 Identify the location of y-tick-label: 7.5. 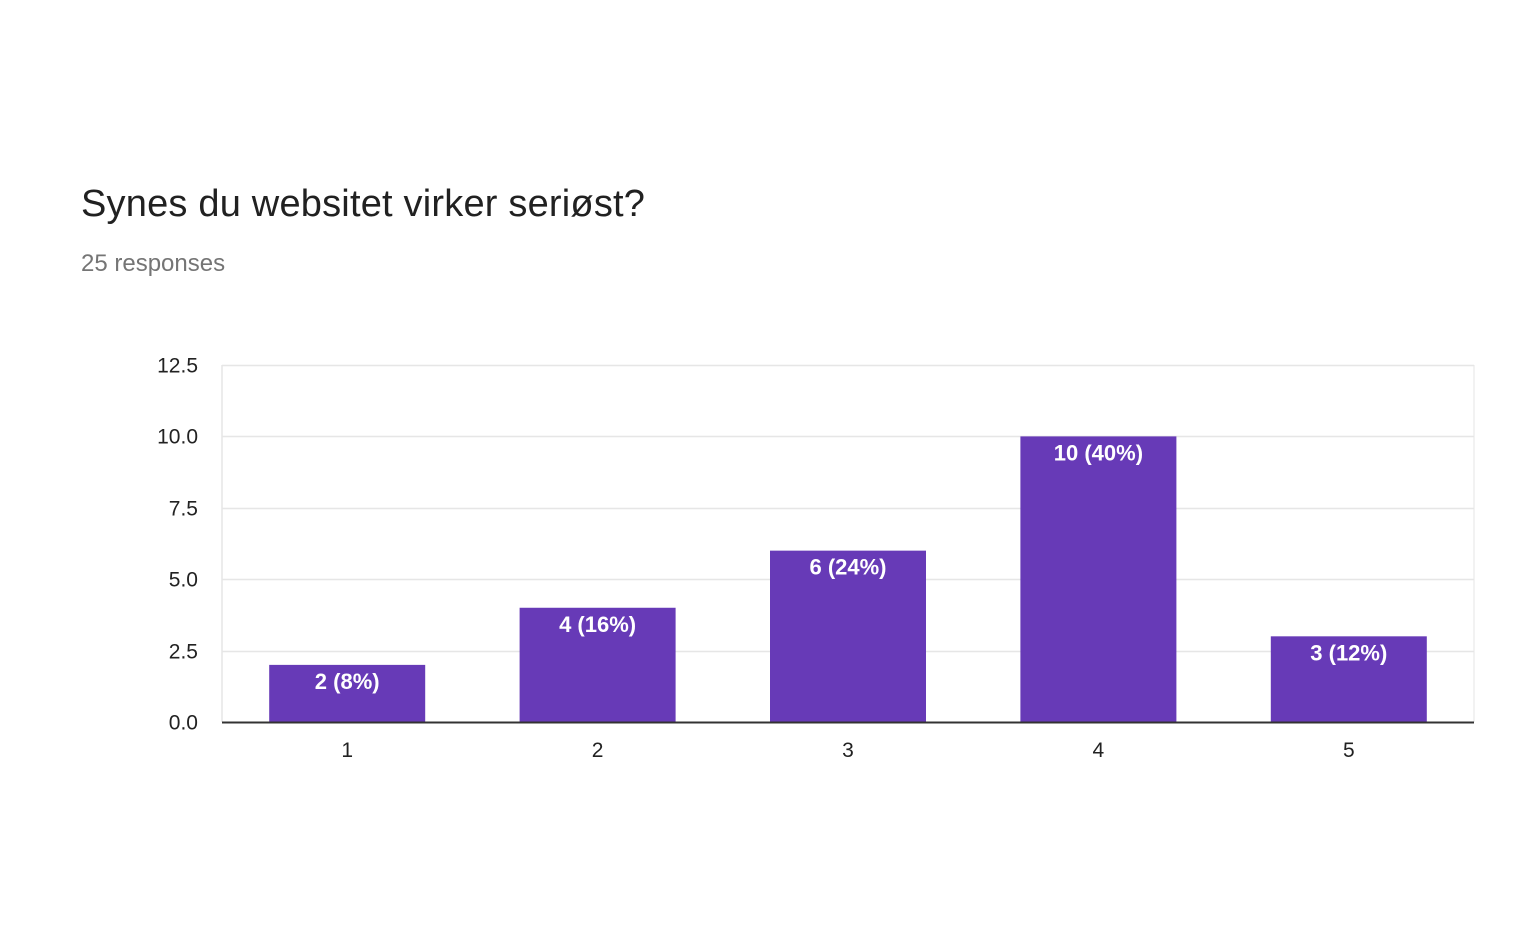
(183, 509).